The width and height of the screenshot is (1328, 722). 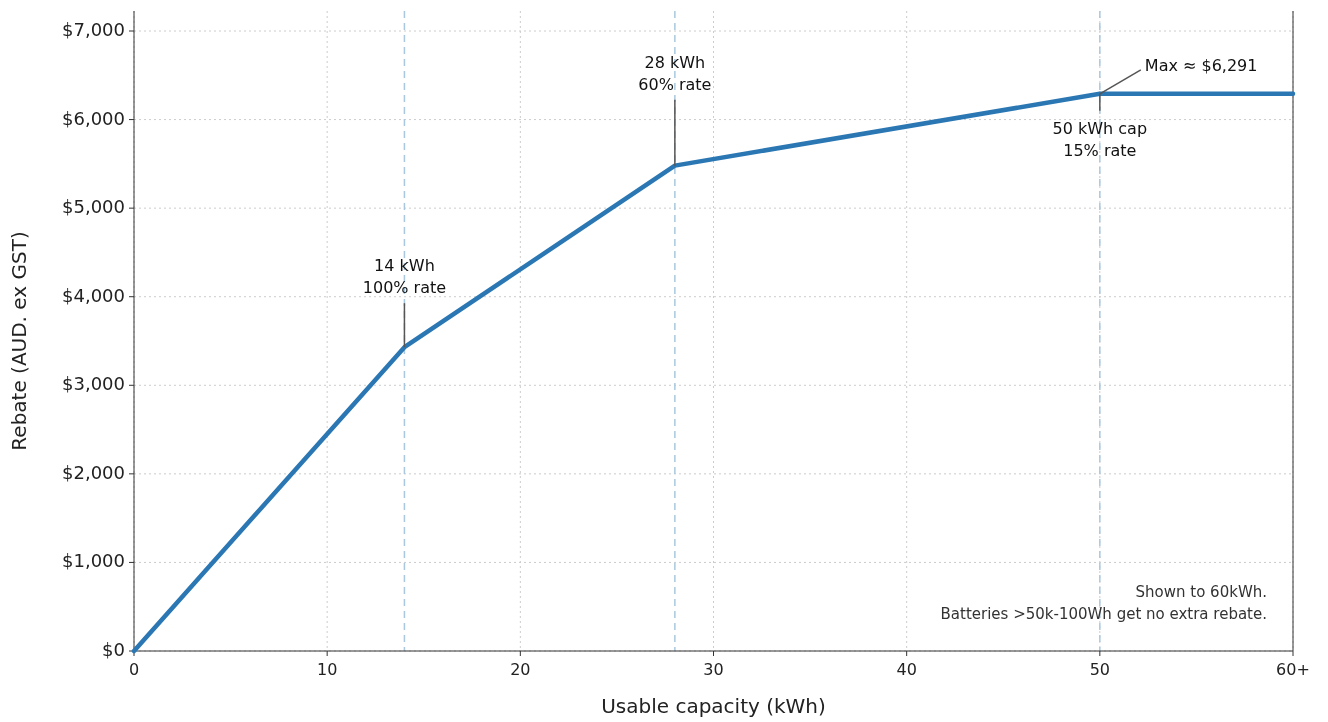 What do you see at coordinates (19, 341) in the screenshot?
I see `y-axis-title: Rebate (AUD. ex GST)` at bounding box center [19, 341].